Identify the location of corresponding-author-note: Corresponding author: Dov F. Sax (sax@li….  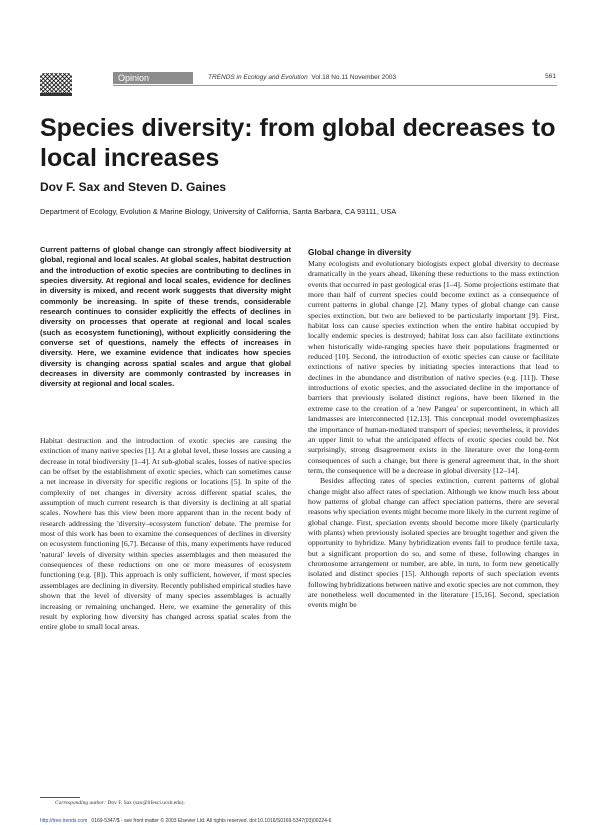
(120, 803).